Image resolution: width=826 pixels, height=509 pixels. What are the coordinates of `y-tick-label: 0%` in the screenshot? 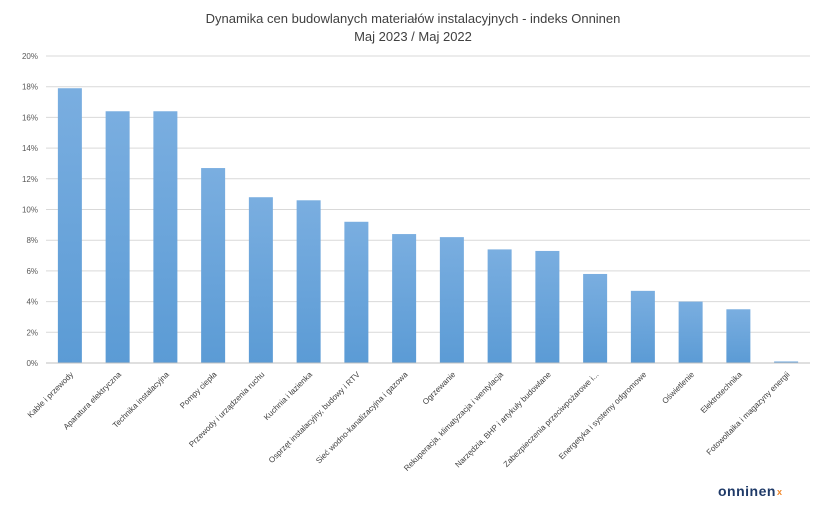 It's located at (32, 363).